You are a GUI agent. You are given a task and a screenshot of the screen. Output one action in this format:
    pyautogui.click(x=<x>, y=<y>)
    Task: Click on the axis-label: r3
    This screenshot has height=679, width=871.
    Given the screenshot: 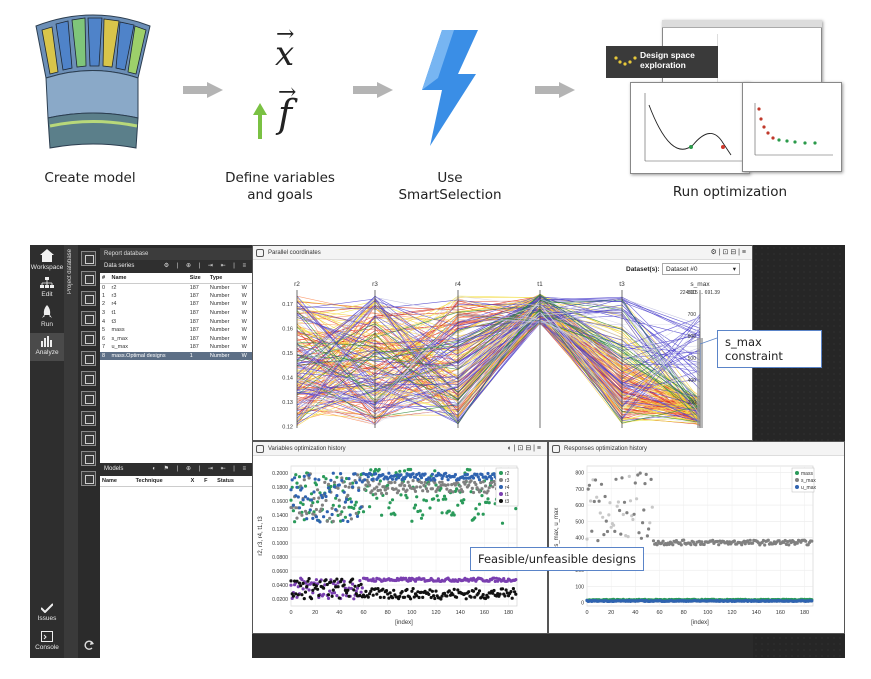 What is the action you would take?
    pyautogui.click(x=375, y=284)
    